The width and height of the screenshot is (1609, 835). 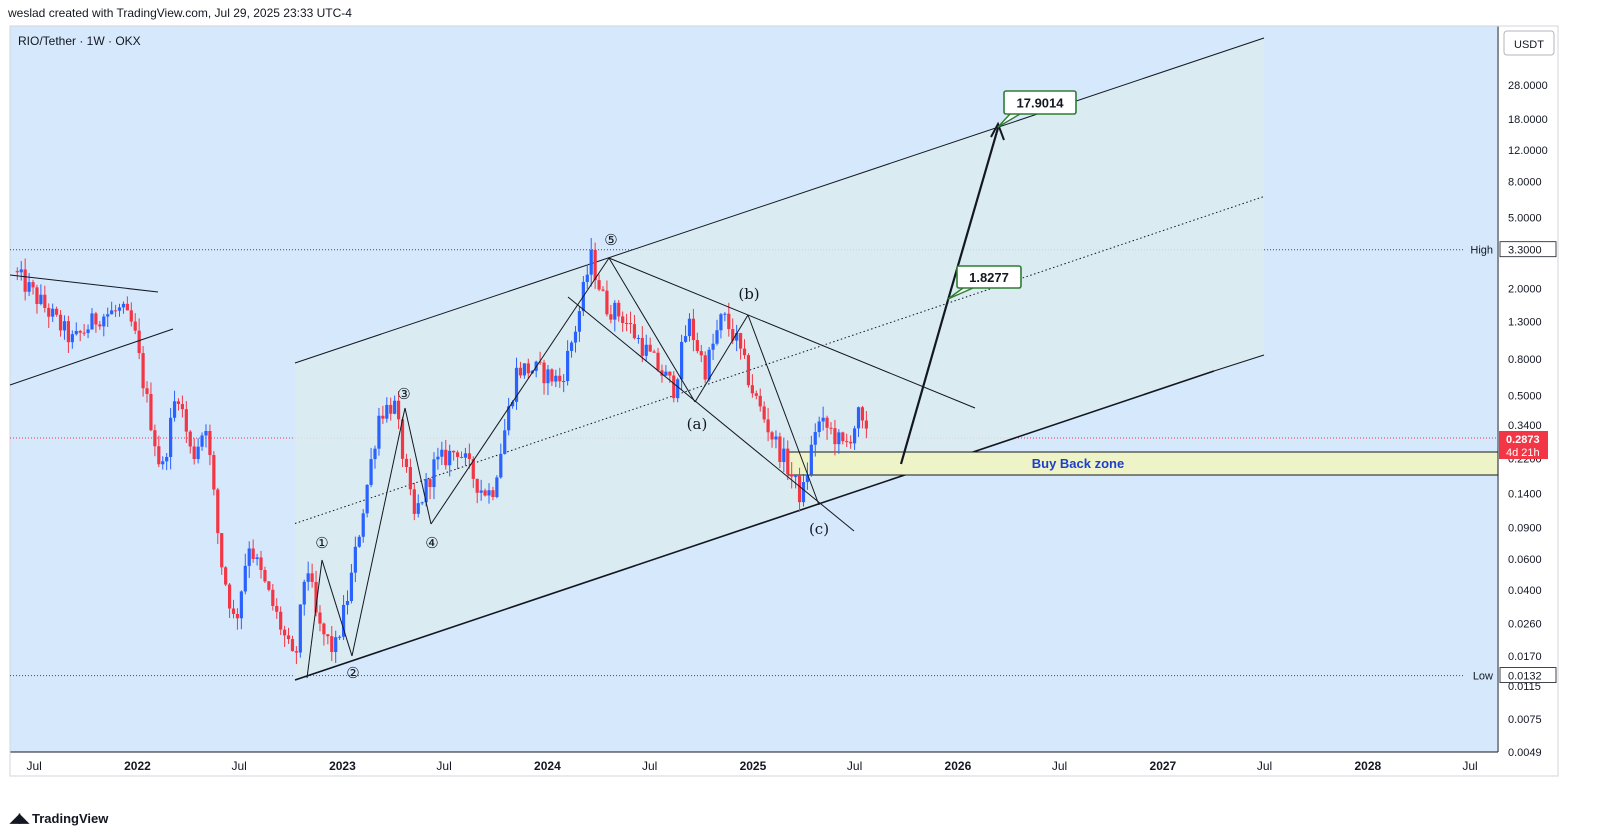 What do you see at coordinates (520, 391) in the screenshot?
I see `wave-5-line` at bounding box center [520, 391].